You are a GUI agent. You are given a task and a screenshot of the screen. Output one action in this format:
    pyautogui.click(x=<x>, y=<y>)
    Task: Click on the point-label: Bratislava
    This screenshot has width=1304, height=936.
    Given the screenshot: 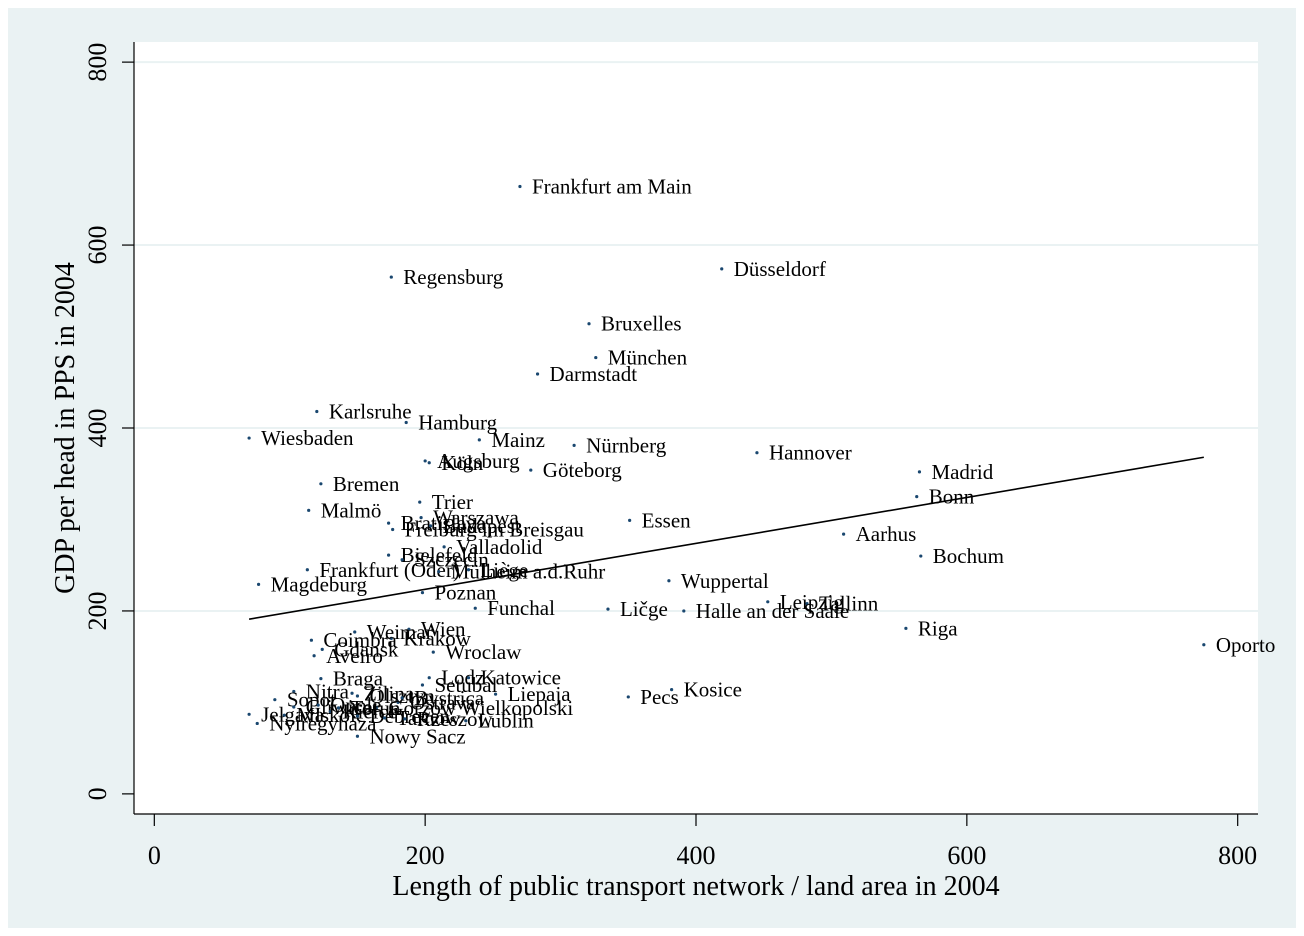 What is the action you would take?
    pyautogui.click(x=444, y=523)
    